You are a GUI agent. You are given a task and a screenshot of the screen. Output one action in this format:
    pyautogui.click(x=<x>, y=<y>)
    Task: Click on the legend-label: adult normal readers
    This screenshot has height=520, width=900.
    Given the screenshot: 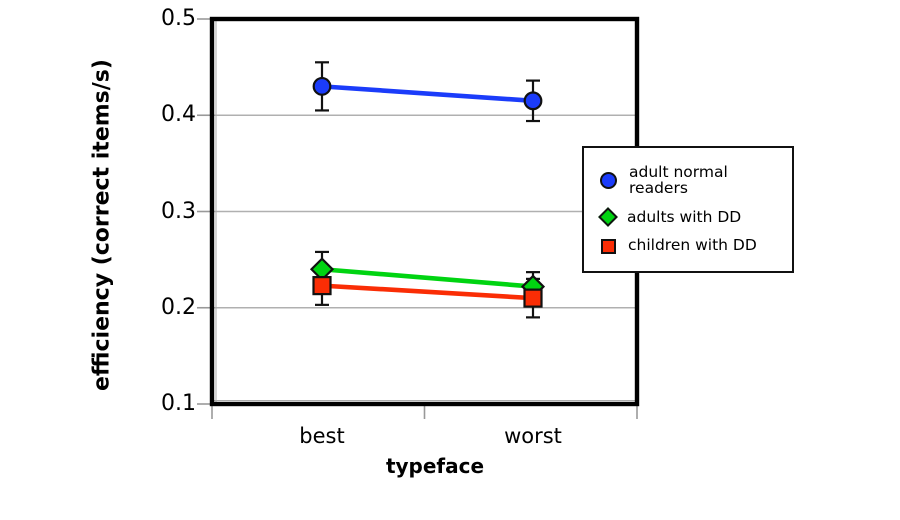 What is the action you would take?
    pyautogui.click(x=678, y=180)
    